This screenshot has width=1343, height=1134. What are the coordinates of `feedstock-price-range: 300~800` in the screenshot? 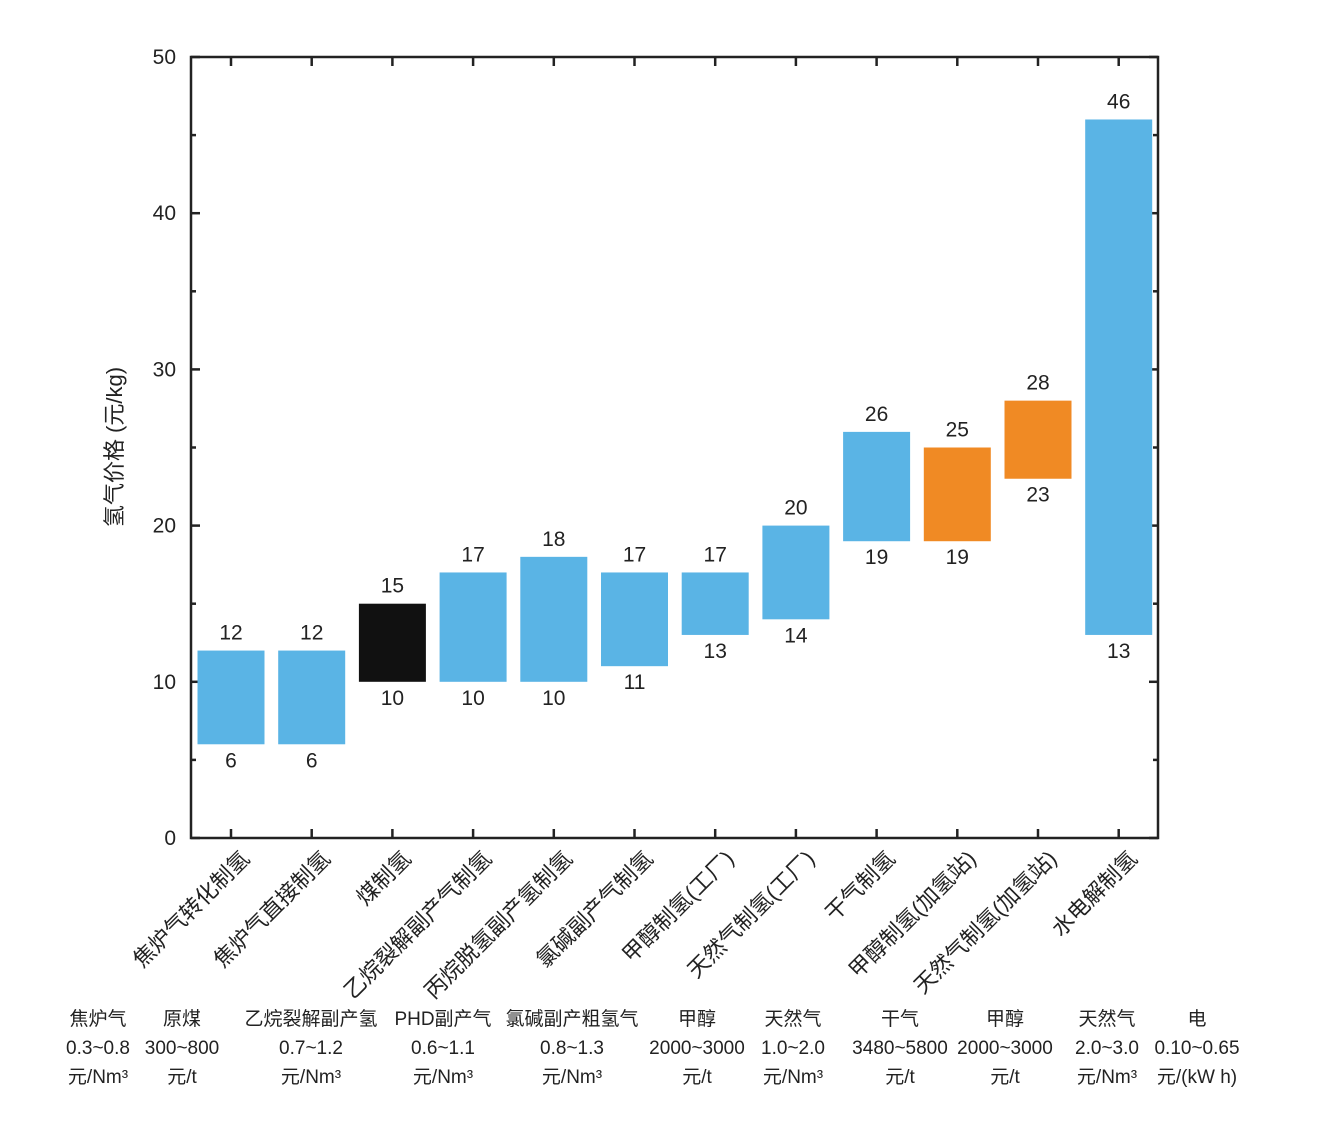 It's located at (182, 1048).